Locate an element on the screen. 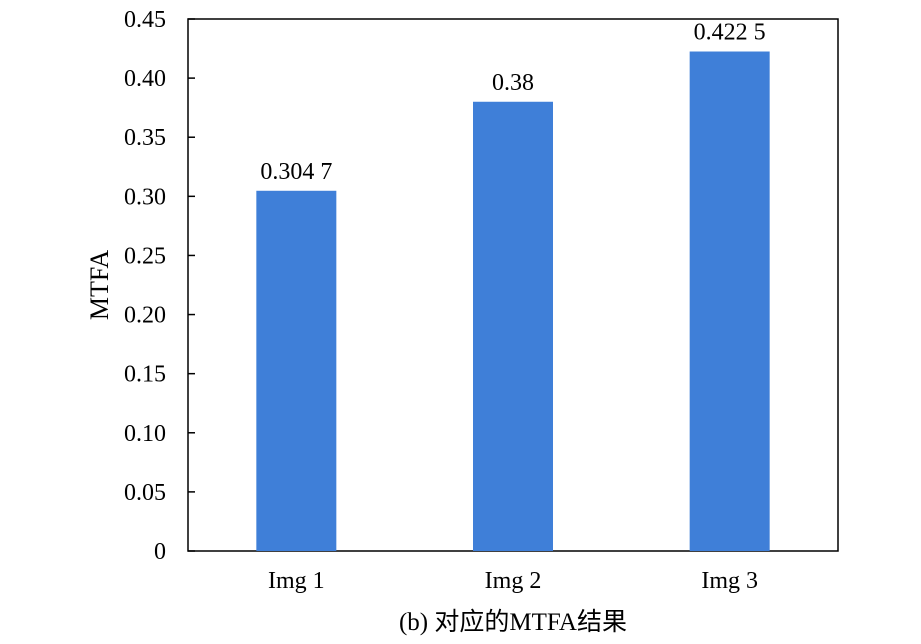 This screenshot has height=644, width=921. x-axis-ticks: Img 1 Img 2 Img 3 is located at coordinates (513, 581).